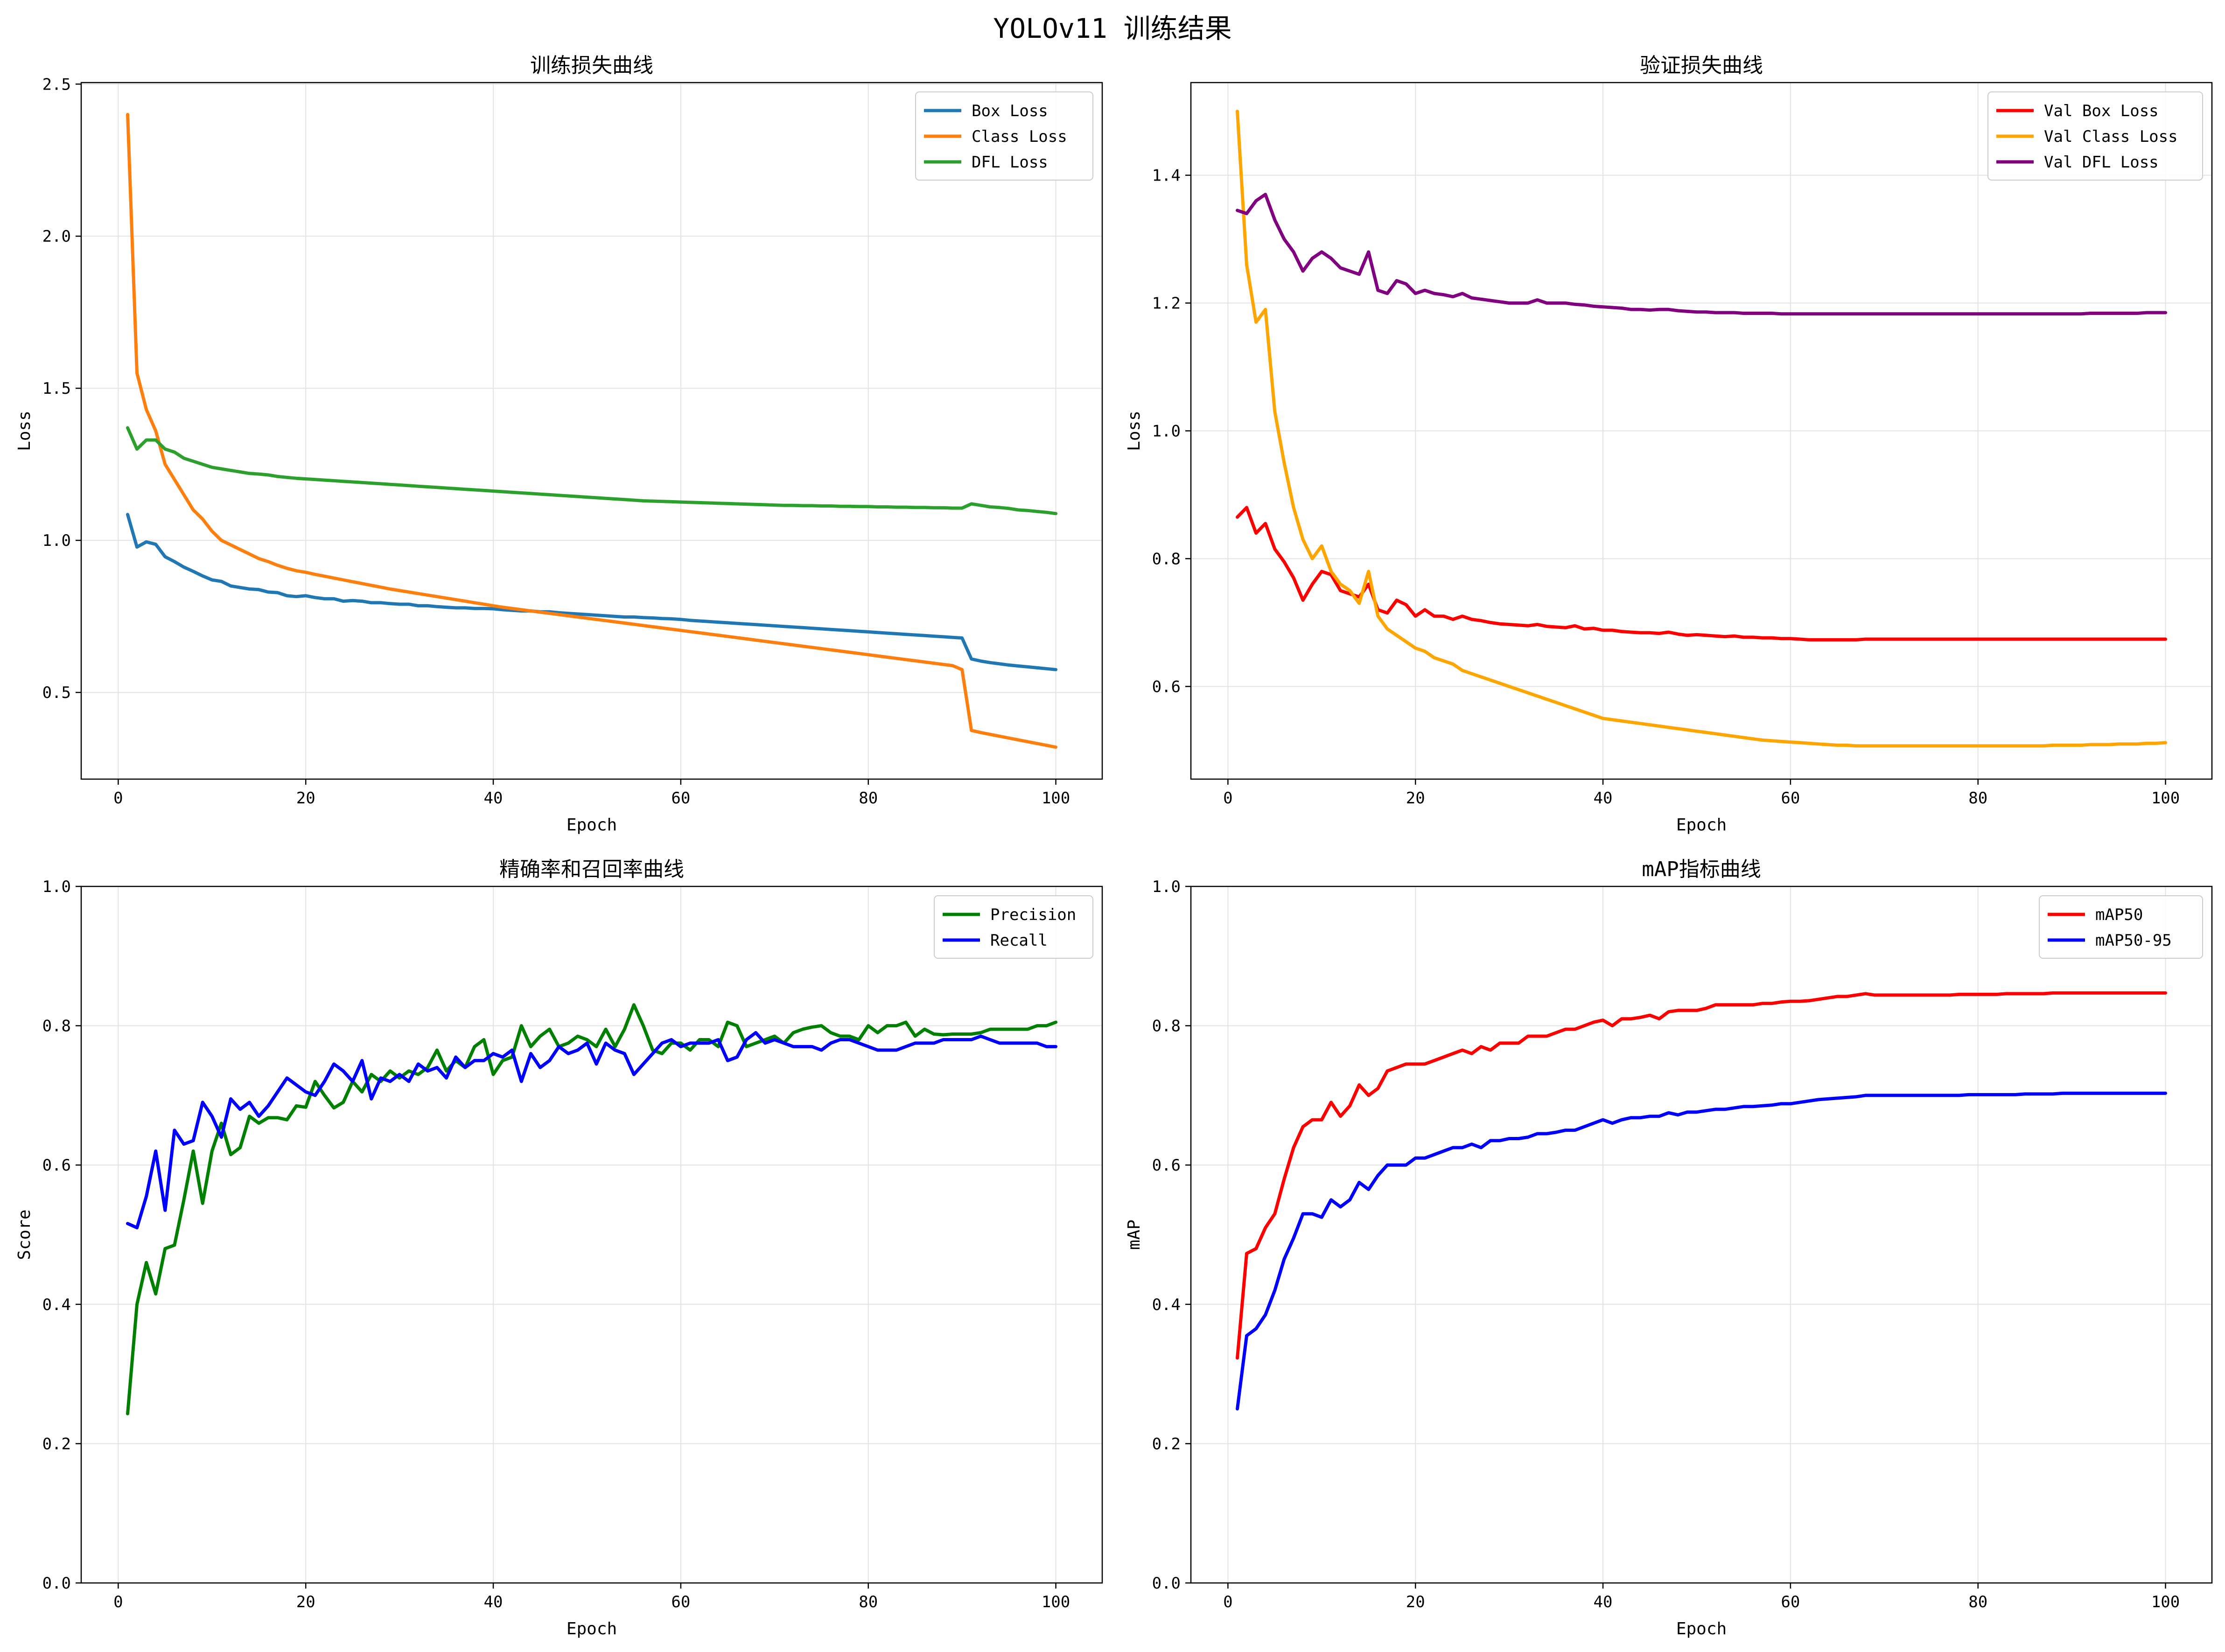 The height and width of the screenshot is (1652, 2225). I want to click on chart-title: mAP指标曲线, so click(1702, 869).